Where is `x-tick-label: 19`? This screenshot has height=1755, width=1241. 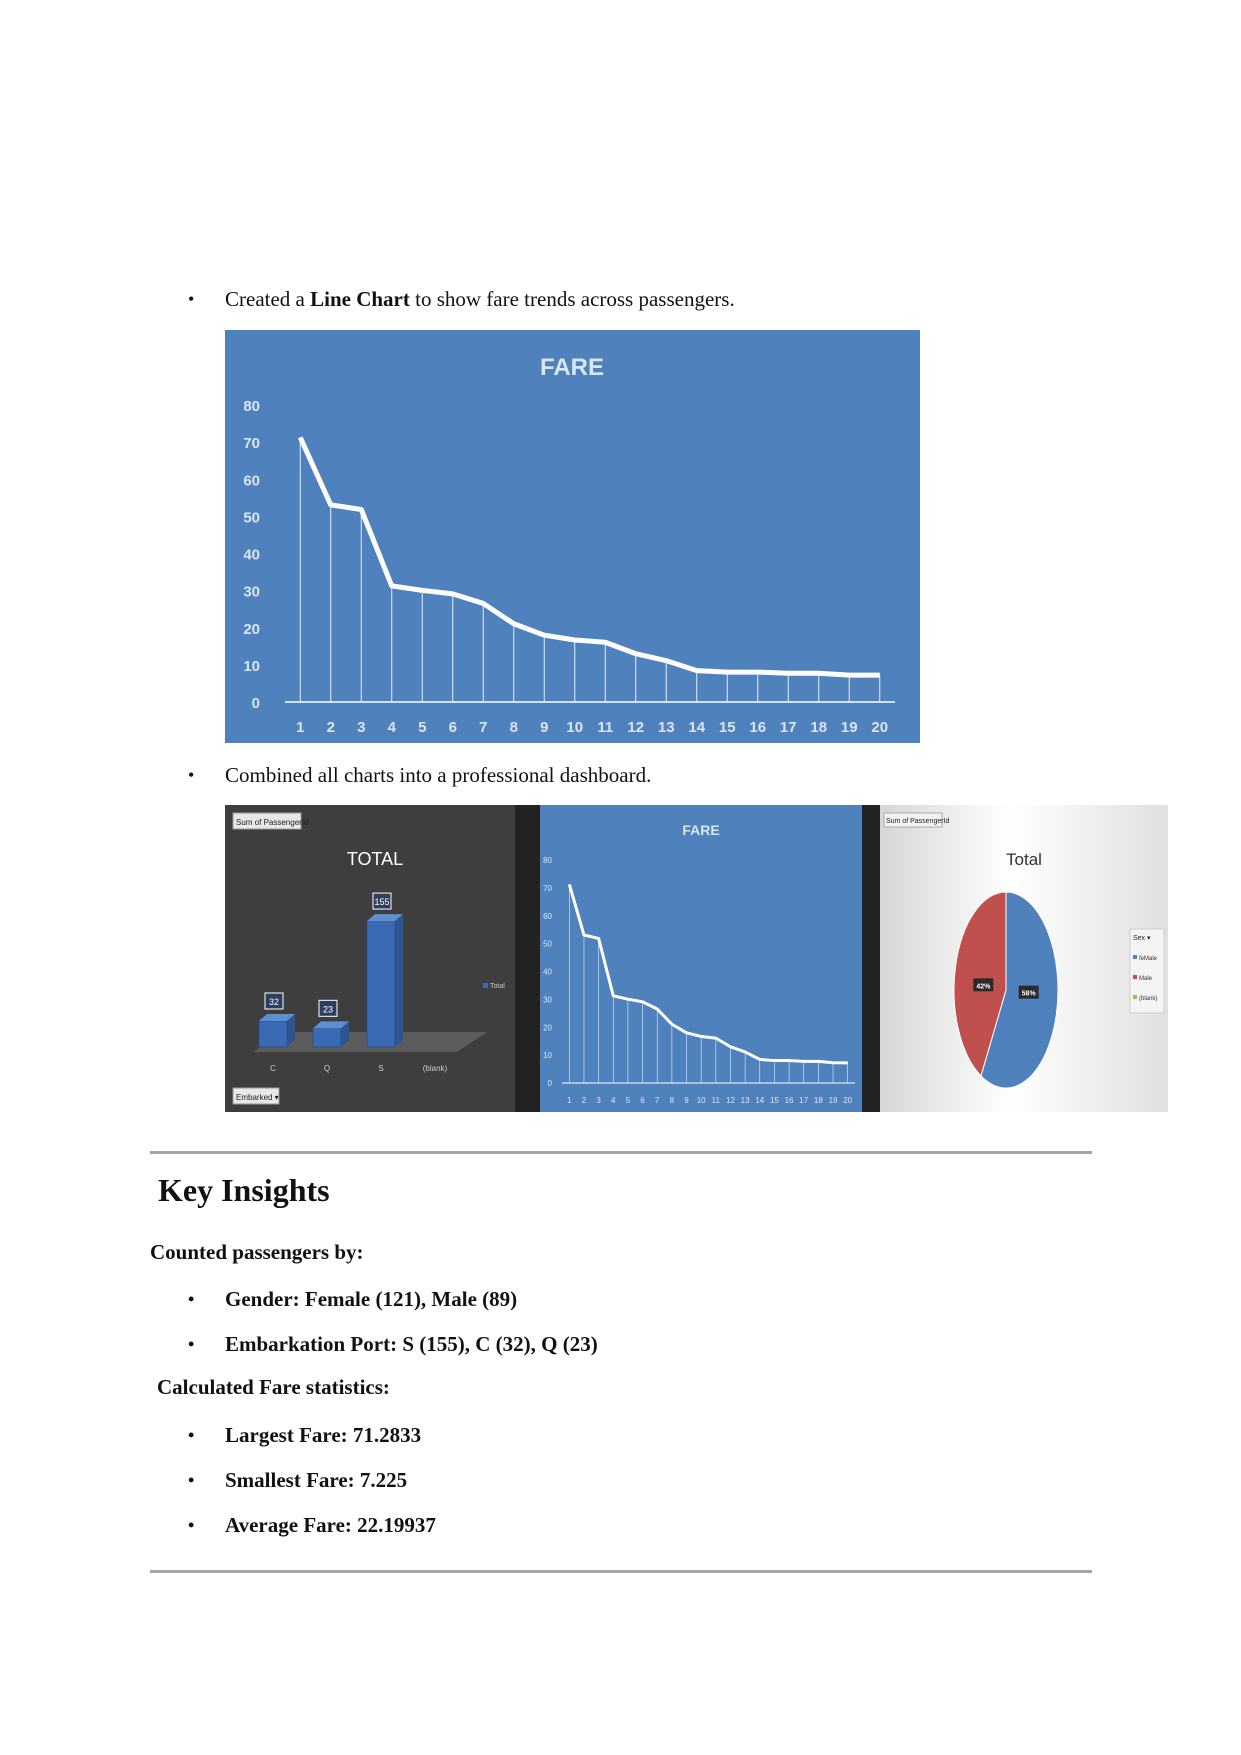
x-tick-label: 19 is located at coordinates (849, 727).